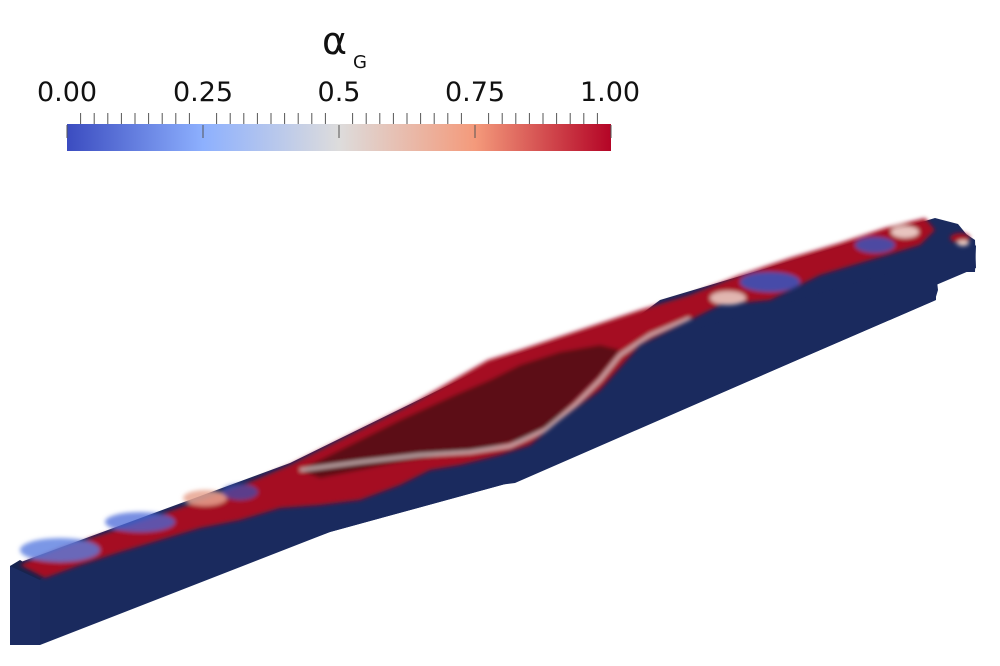 This screenshot has height=666, width=1000. I want to click on colorbar-tick-label: 0.5, so click(339, 92).